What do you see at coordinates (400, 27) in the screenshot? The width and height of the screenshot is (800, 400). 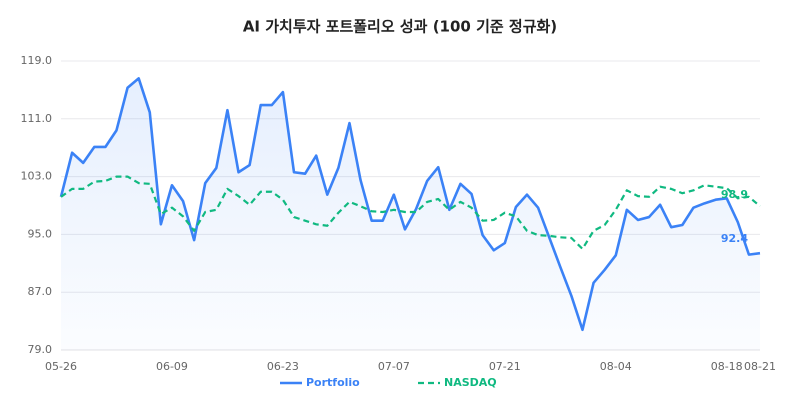 I see `chart-title: AI 가치투자 포트폴리오 성과 (100 기준 정규화)` at bounding box center [400, 27].